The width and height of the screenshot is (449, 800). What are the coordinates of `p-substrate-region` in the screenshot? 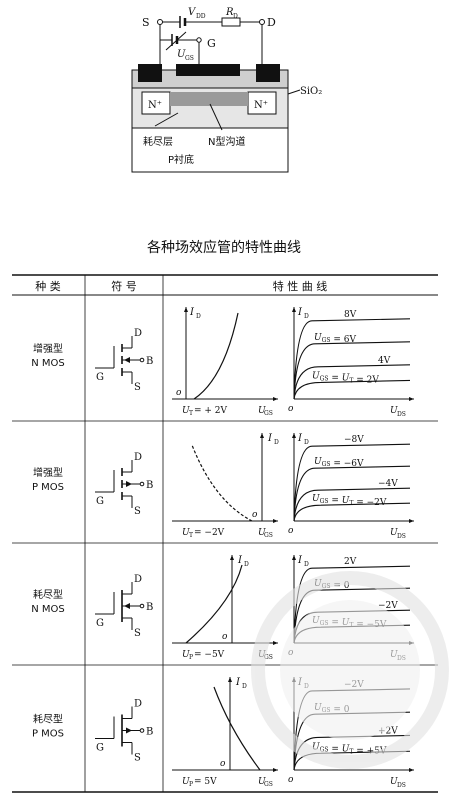 It's located at (210, 150).